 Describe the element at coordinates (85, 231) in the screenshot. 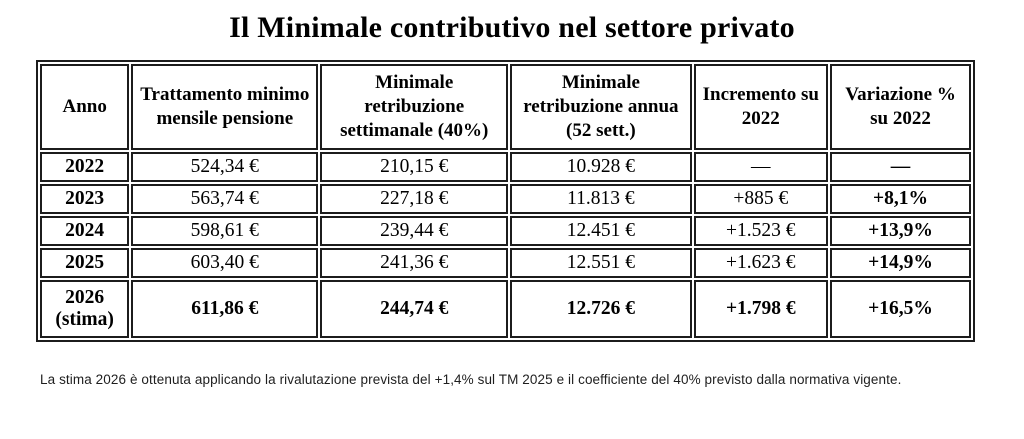

I see `cell-anno: 2024` at that location.